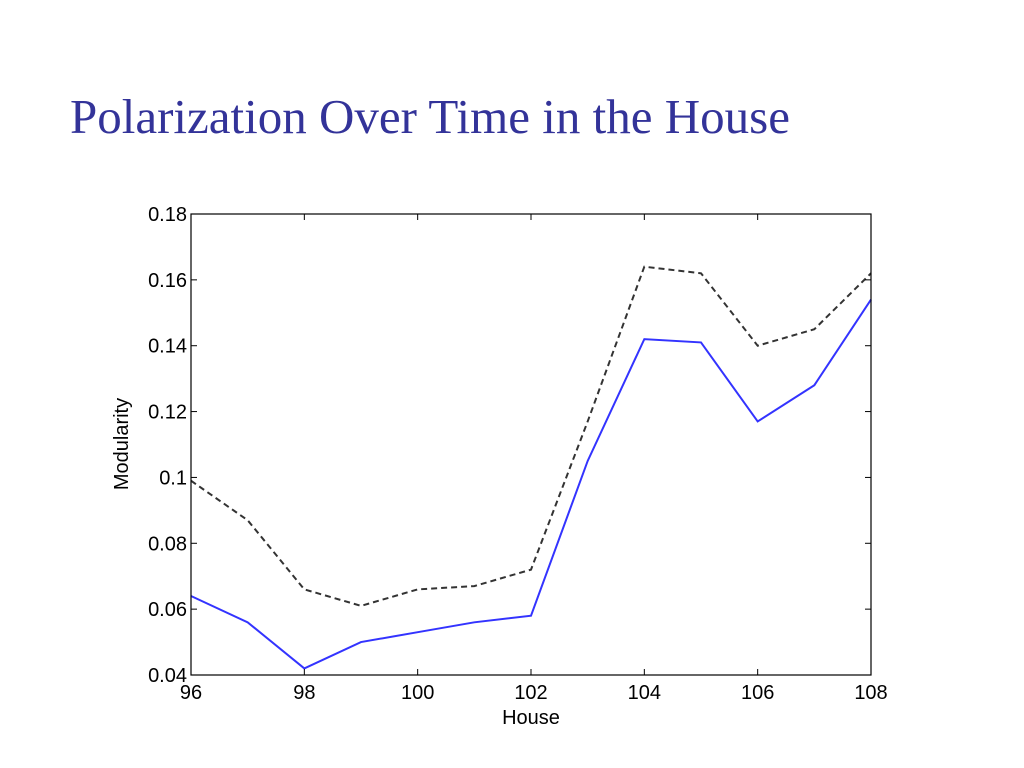 Image resolution: width=1024 pixels, height=768 pixels. Describe the element at coordinates (167, 347) in the screenshot. I see `y-tick-label: 0.14` at that location.